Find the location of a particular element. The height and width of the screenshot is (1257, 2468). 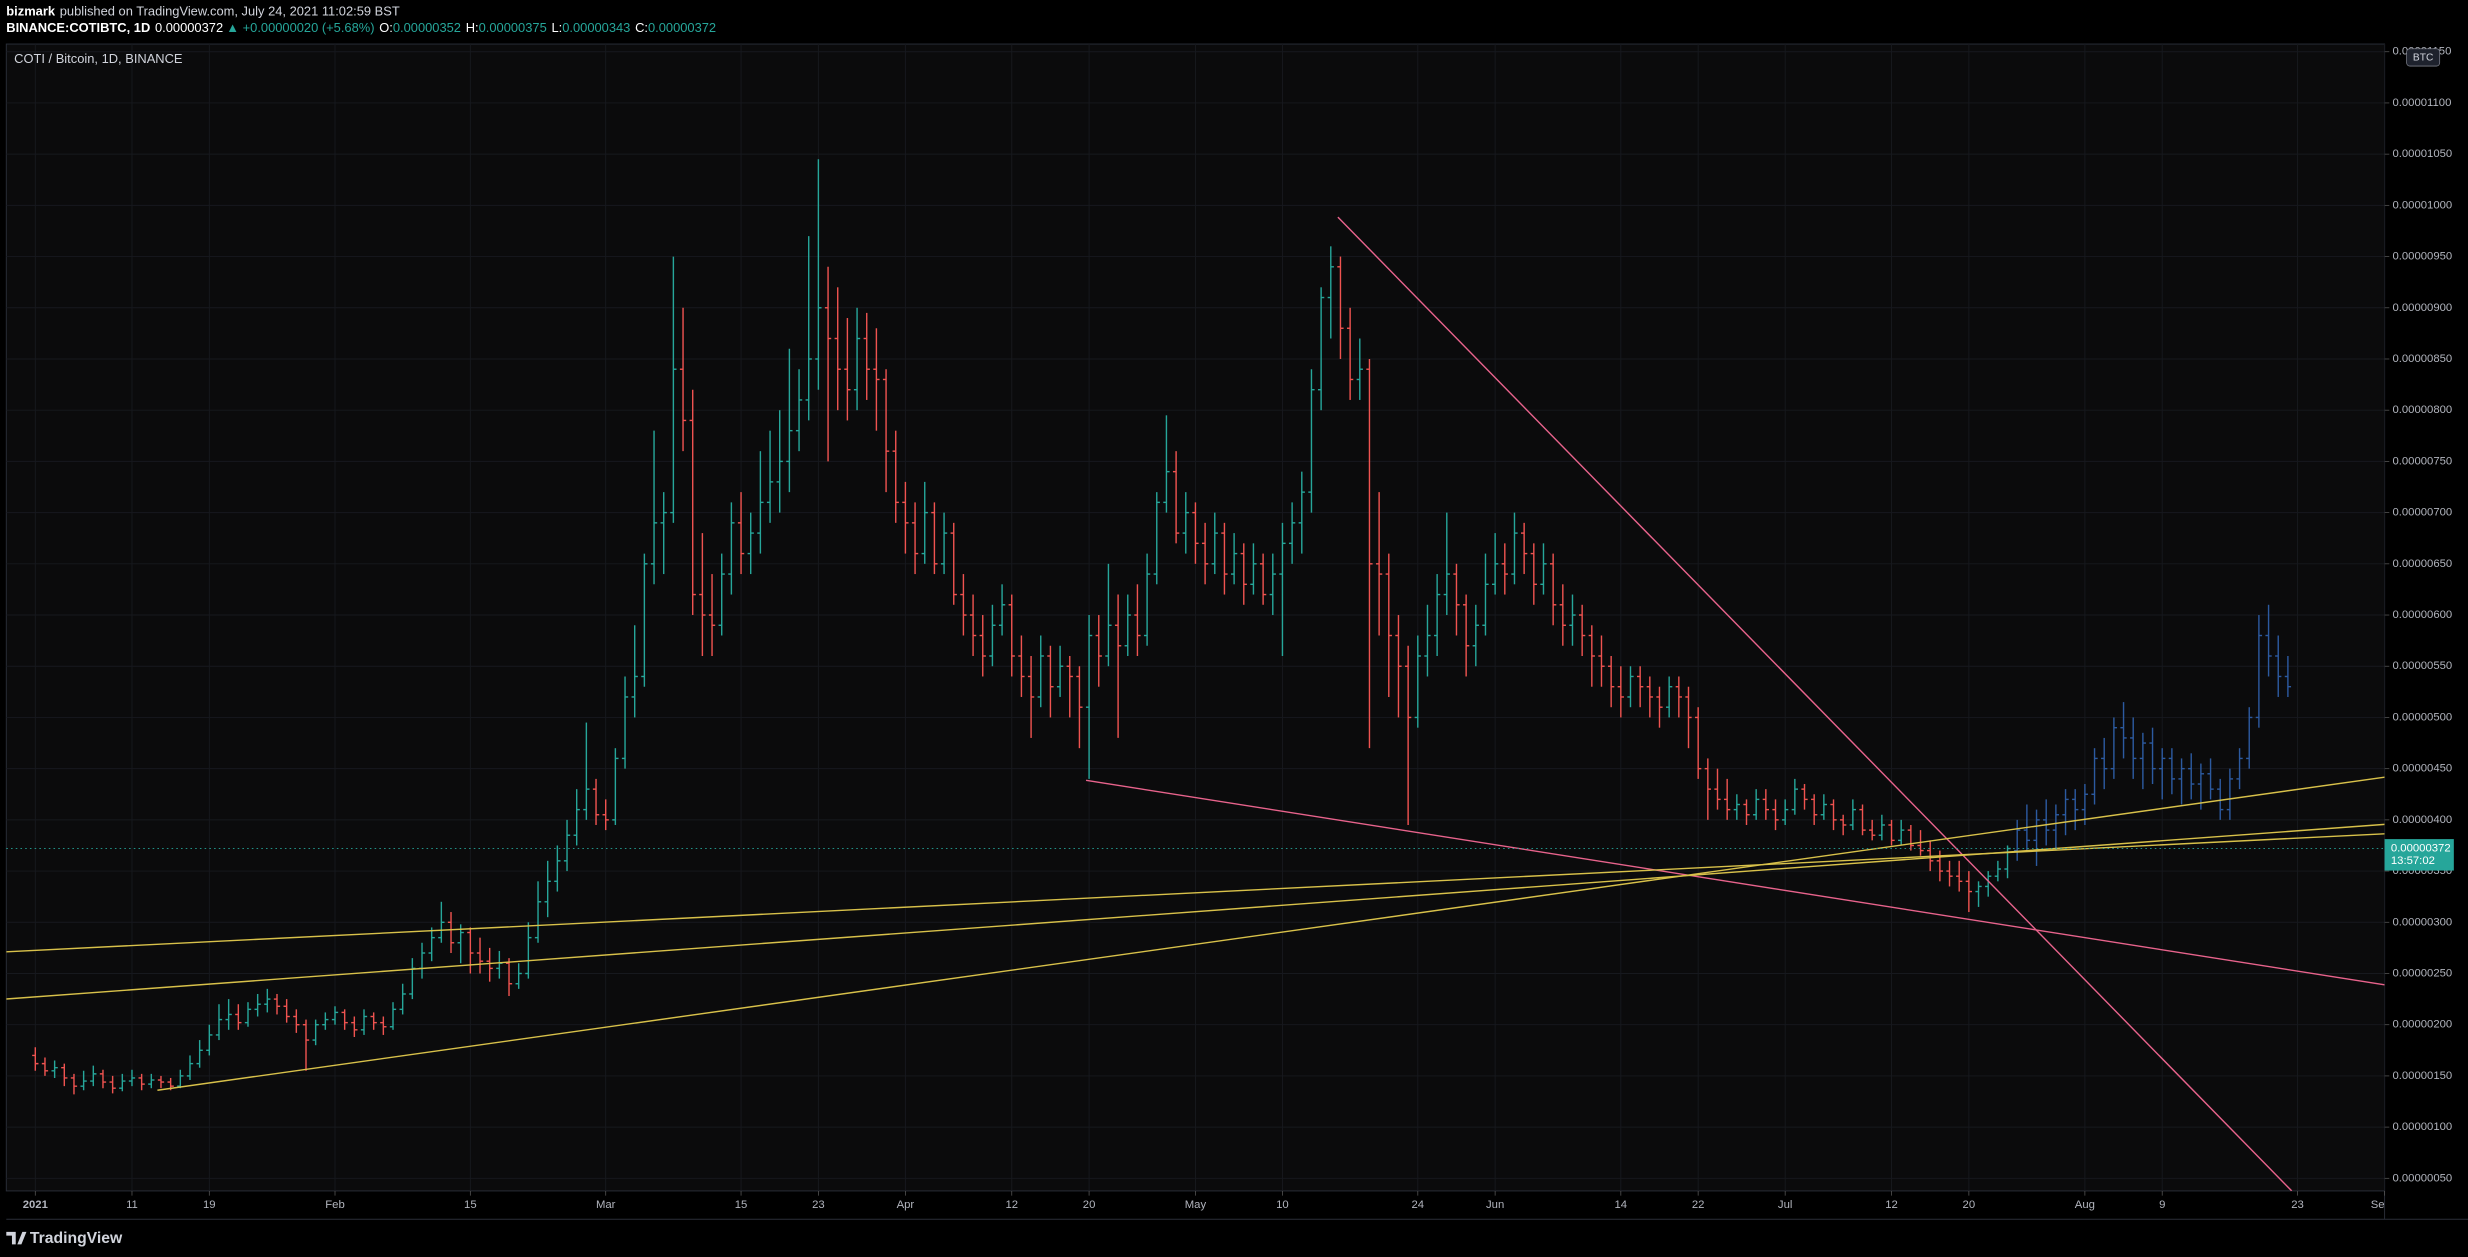

high-value: 0.00000375 is located at coordinates (513, 28).